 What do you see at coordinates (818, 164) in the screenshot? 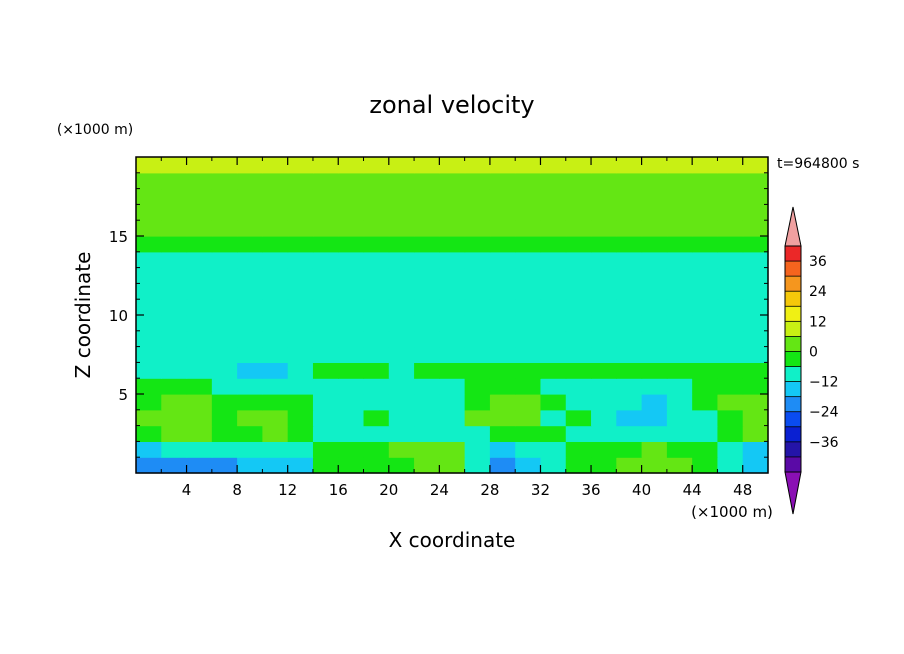
I see `time-label: t=964800 s` at bounding box center [818, 164].